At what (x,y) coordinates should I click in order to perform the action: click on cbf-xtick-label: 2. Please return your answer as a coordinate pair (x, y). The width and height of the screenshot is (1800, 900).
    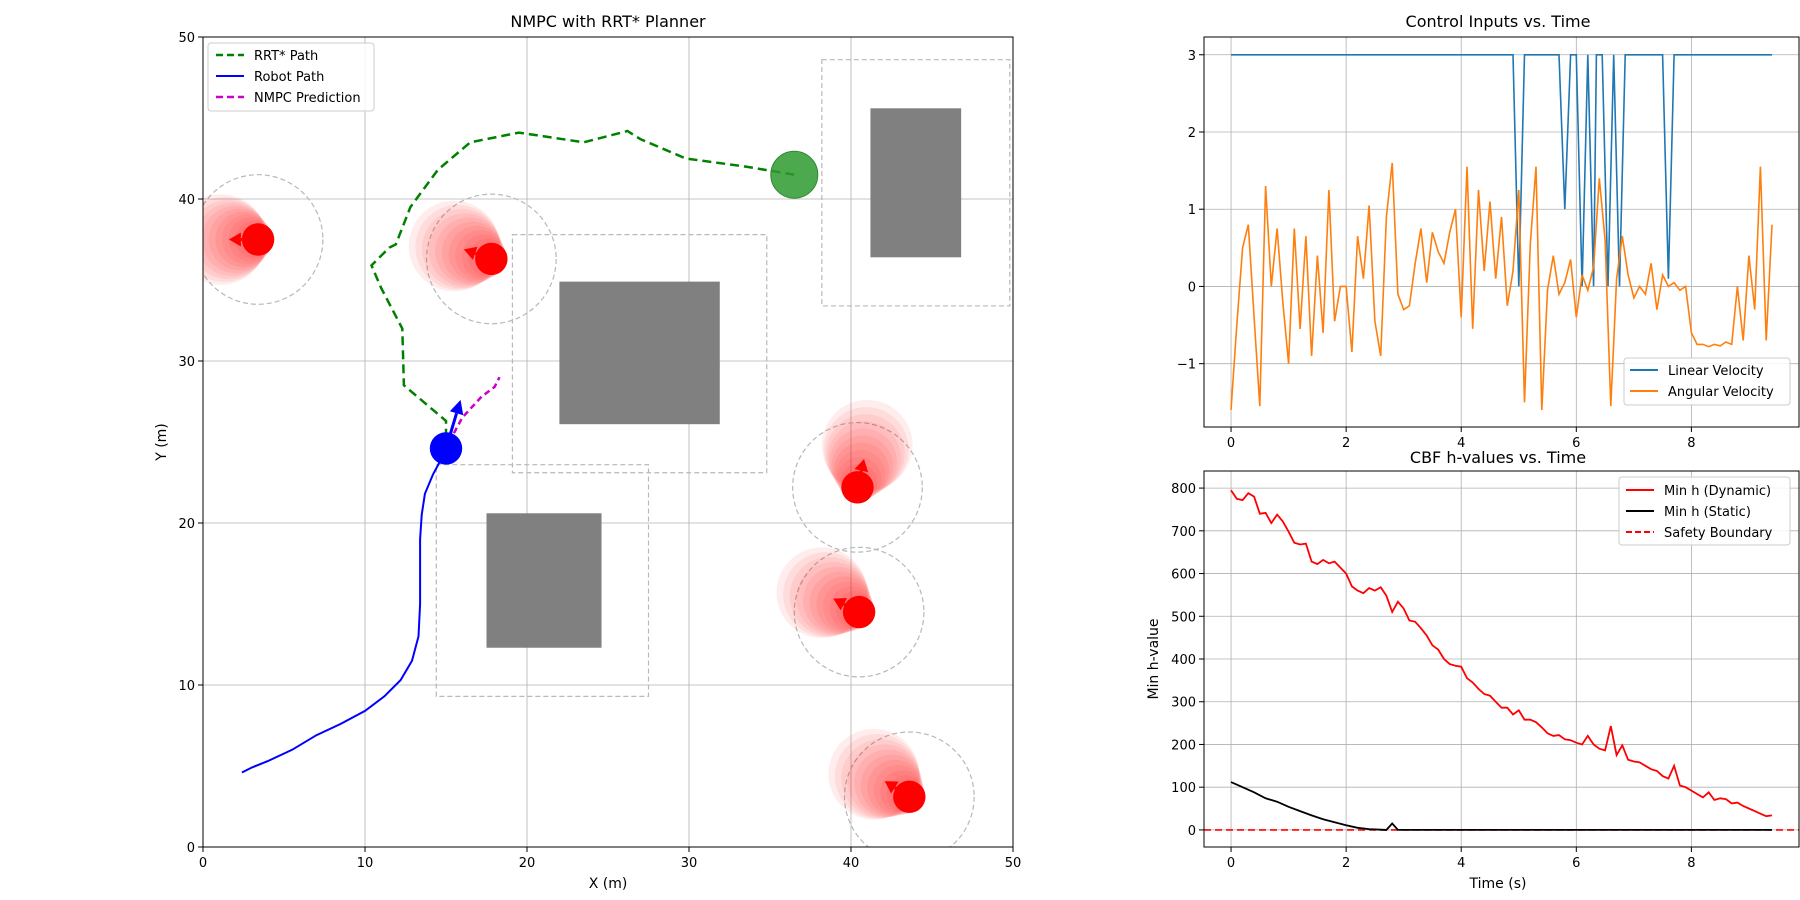
    Looking at the image, I should click on (1346, 863).